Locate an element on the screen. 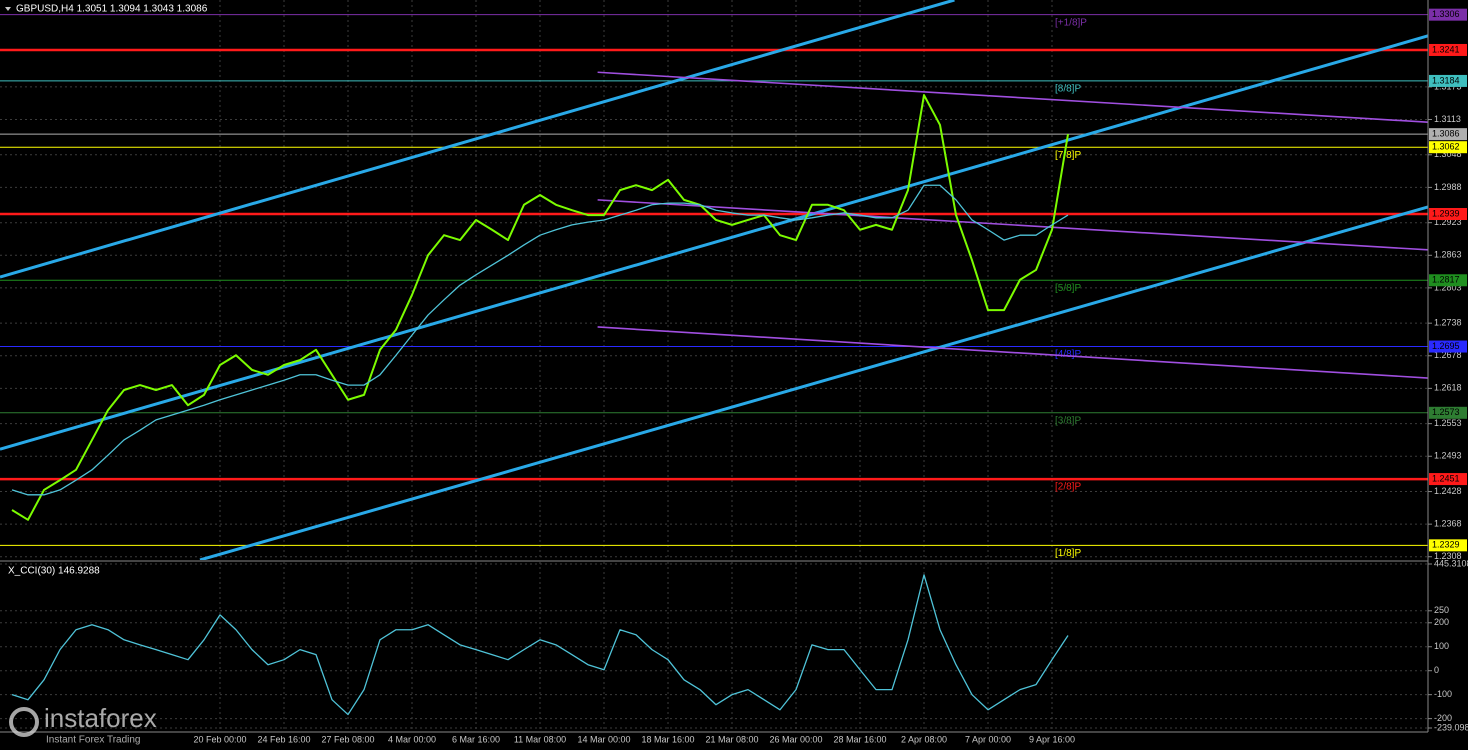 The width and height of the screenshot is (1468, 750). chart-title: GBPUSD,H4 1.3051 1.3094 1.3043 1.3086 is located at coordinates (112, 9).